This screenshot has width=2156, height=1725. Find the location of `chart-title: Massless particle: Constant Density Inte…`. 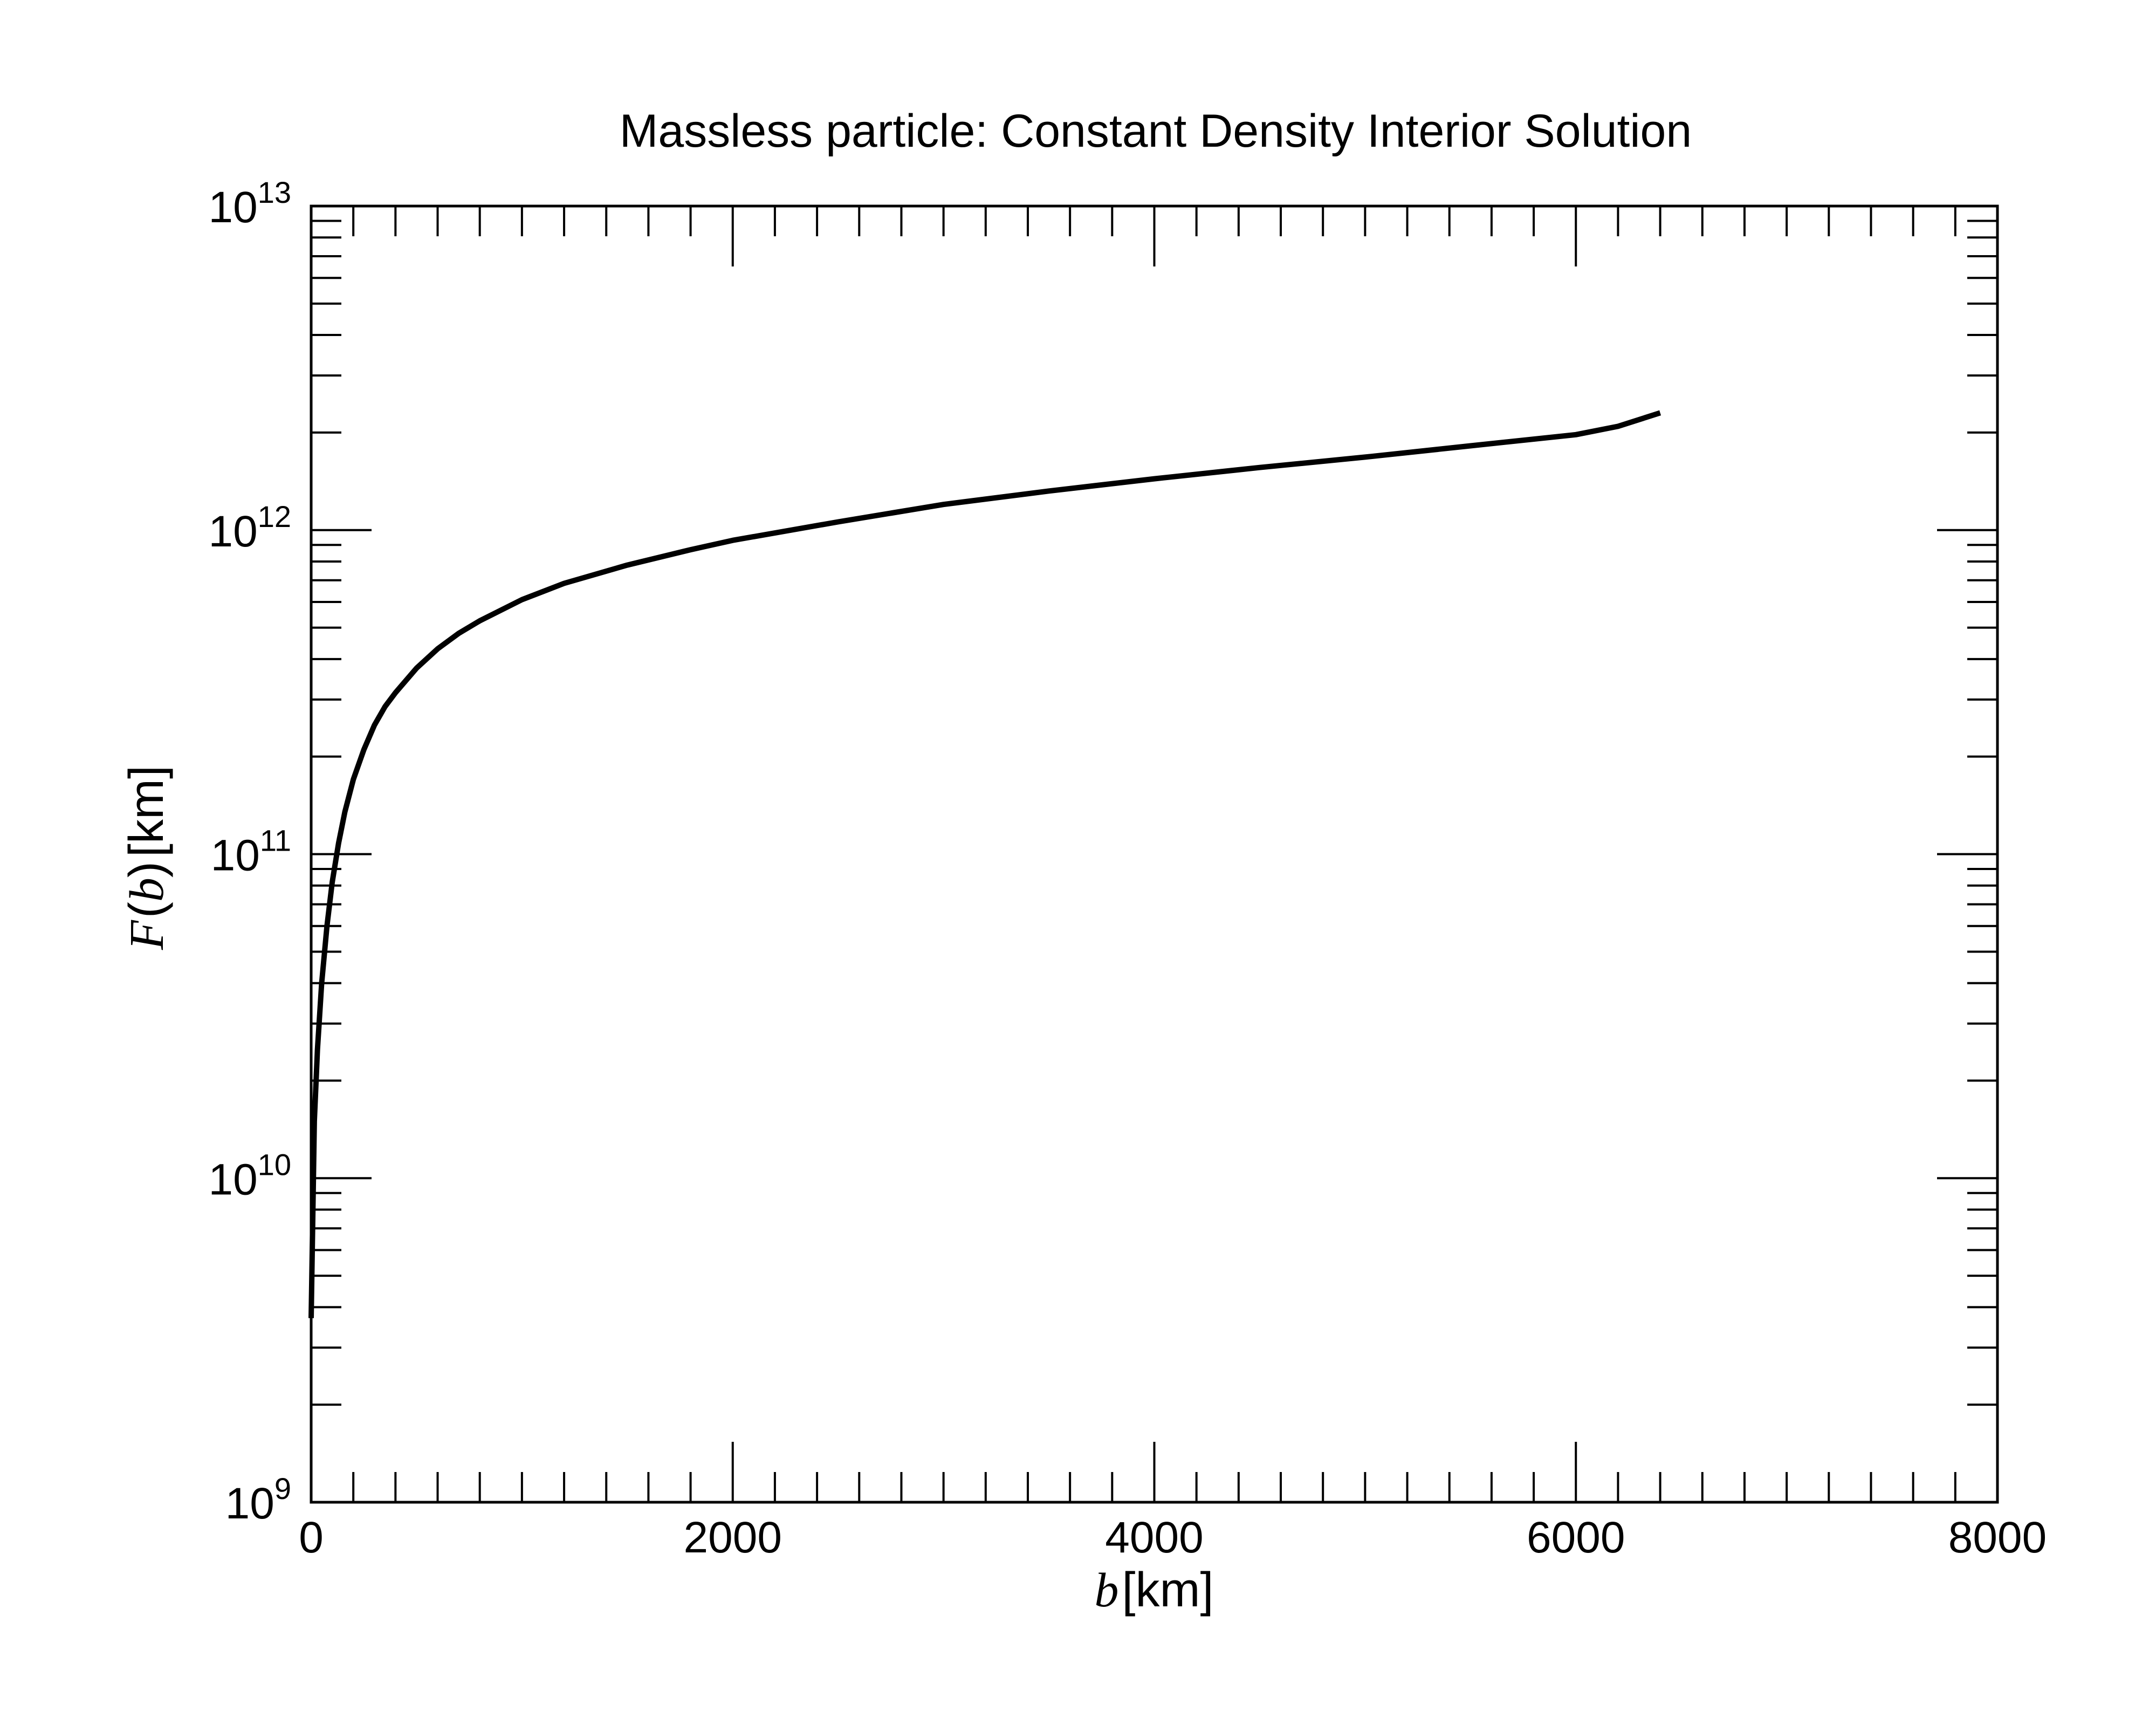

chart-title: Massless particle: Constant Density Inte… is located at coordinates (1156, 131).